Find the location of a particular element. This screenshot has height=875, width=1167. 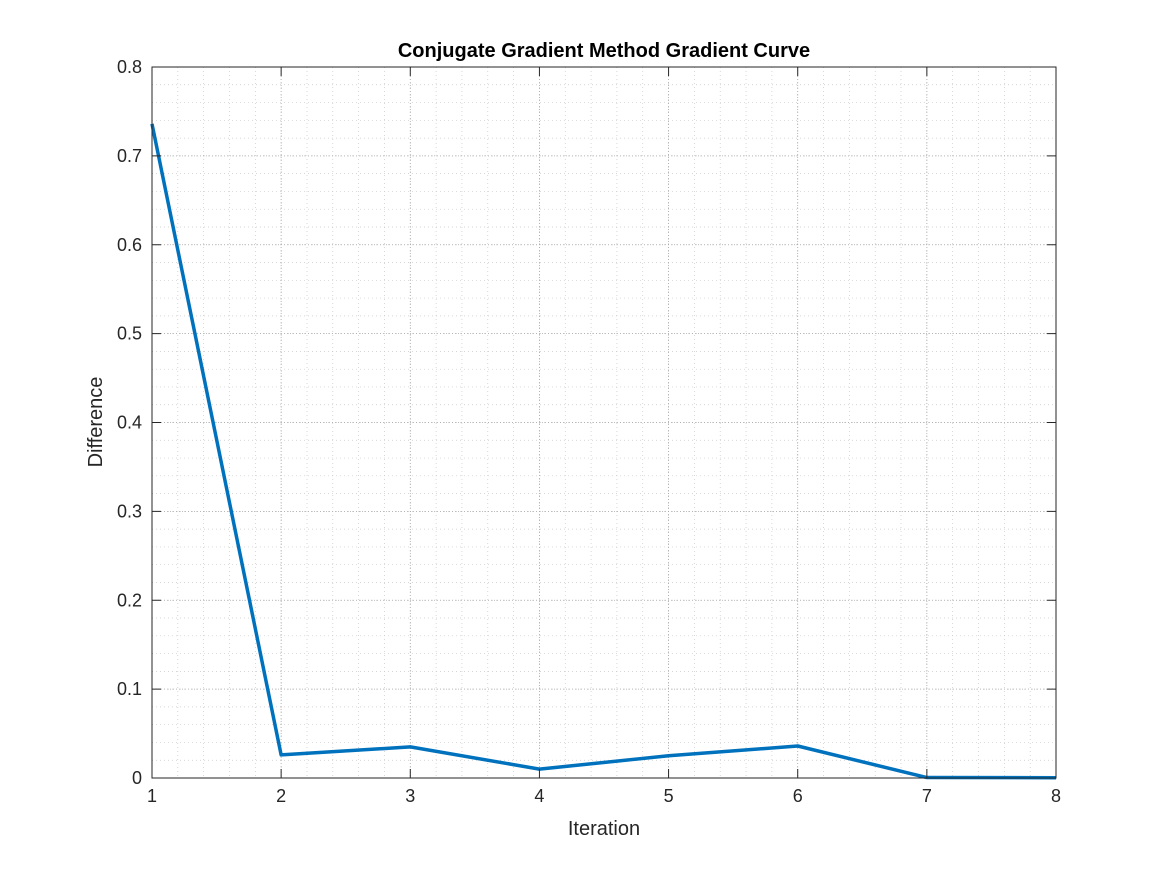

chart-title: Conjugate Gradient Method Gradient Curve is located at coordinates (604, 51).